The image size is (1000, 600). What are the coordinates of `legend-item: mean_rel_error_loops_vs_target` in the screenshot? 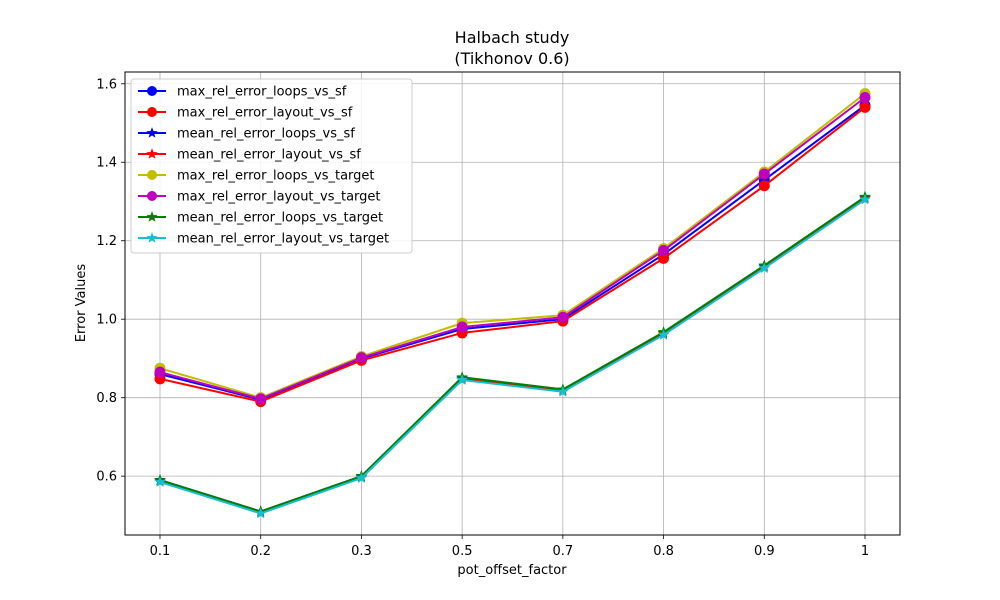 It's located at (260, 218).